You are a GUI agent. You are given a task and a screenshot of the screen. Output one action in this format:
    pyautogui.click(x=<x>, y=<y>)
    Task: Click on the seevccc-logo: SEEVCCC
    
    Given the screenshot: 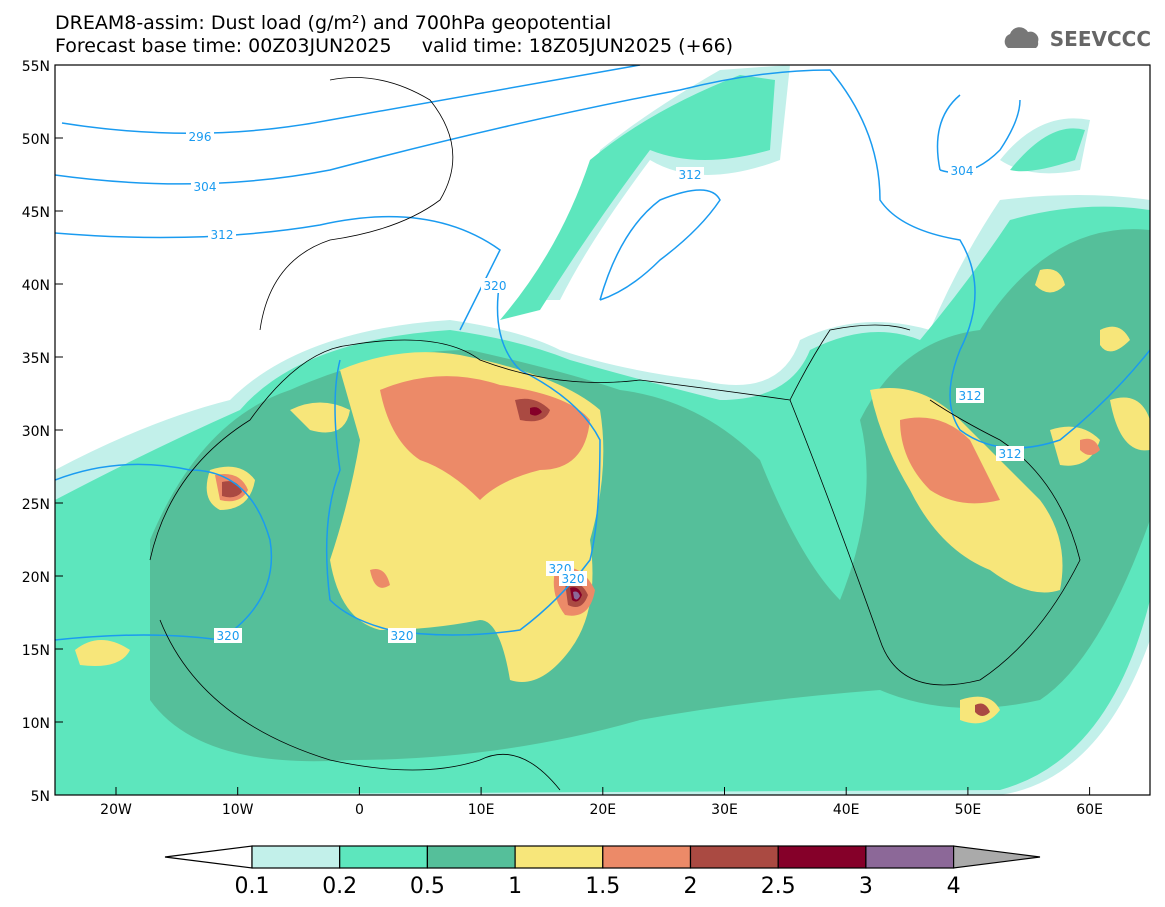 What is the action you would take?
    pyautogui.click(x=1074, y=39)
    